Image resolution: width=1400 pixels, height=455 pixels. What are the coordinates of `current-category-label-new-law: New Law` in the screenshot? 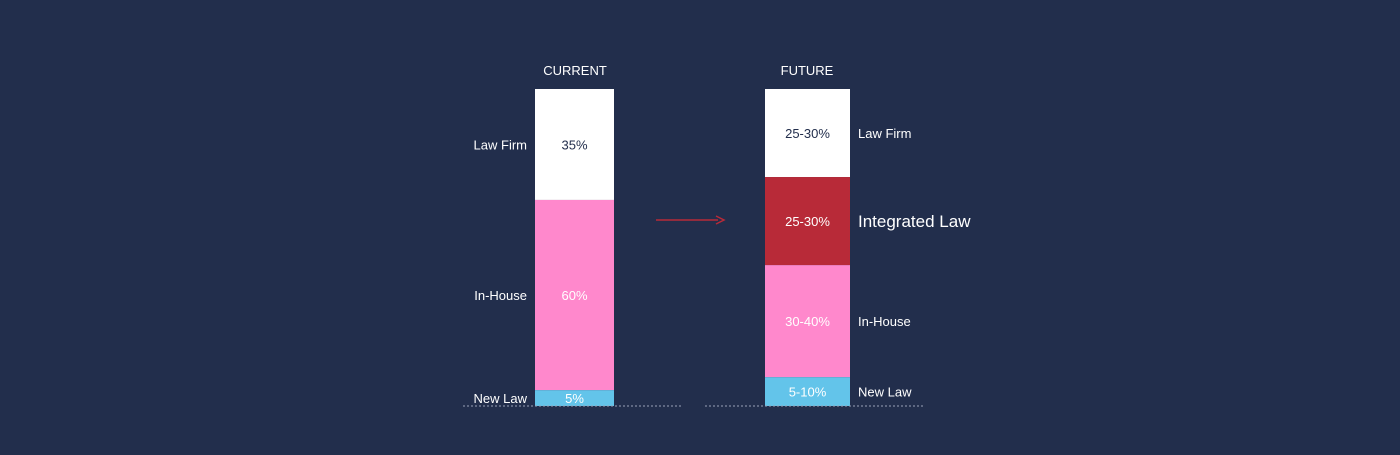 It's located at (501, 398).